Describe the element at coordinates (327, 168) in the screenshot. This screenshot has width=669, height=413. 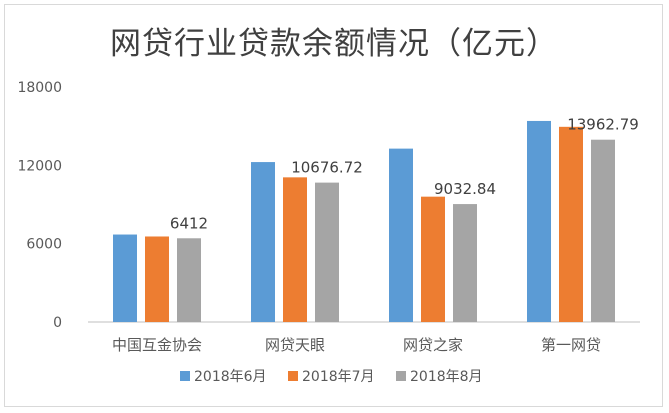
I see `data-label: 10676.72` at that location.